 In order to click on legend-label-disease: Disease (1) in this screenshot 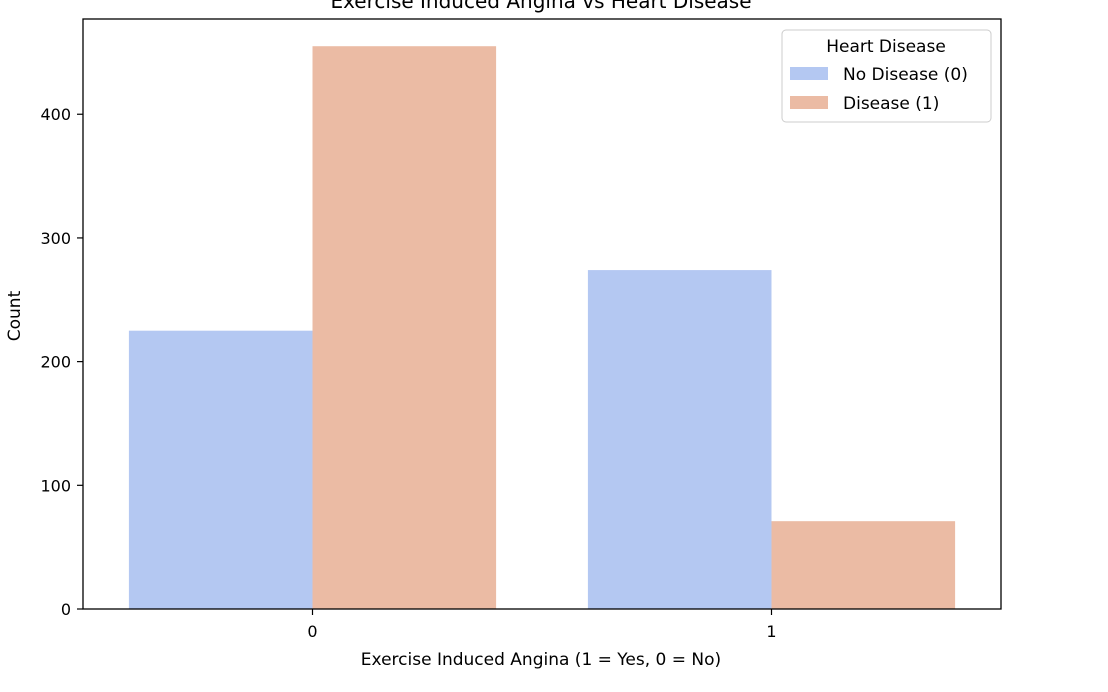, I will do `click(891, 104)`.